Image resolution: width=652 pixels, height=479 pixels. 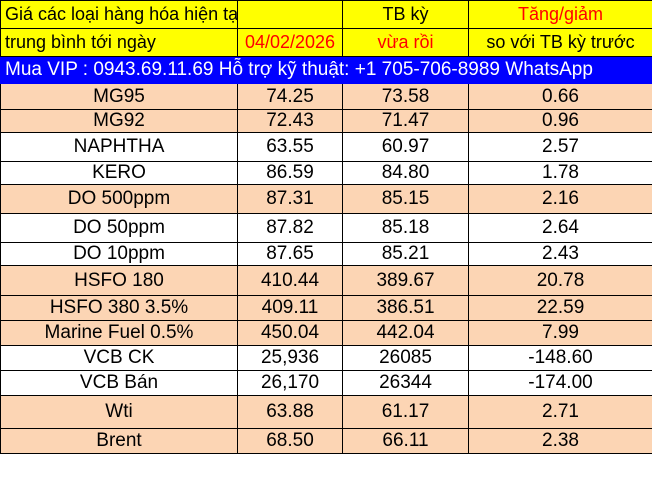 What do you see at coordinates (405, 358) in the screenshot?
I see `previous-average: 26085` at bounding box center [405, 358].